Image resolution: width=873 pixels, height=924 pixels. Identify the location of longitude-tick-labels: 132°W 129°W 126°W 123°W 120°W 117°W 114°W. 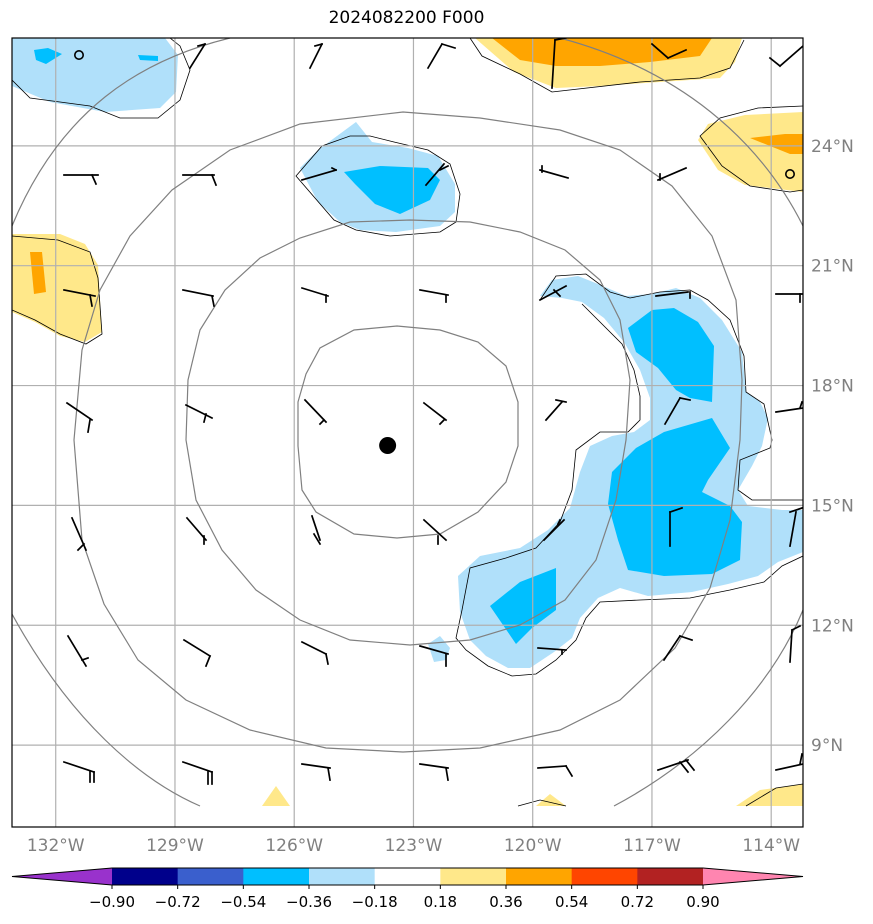
(413, 846).